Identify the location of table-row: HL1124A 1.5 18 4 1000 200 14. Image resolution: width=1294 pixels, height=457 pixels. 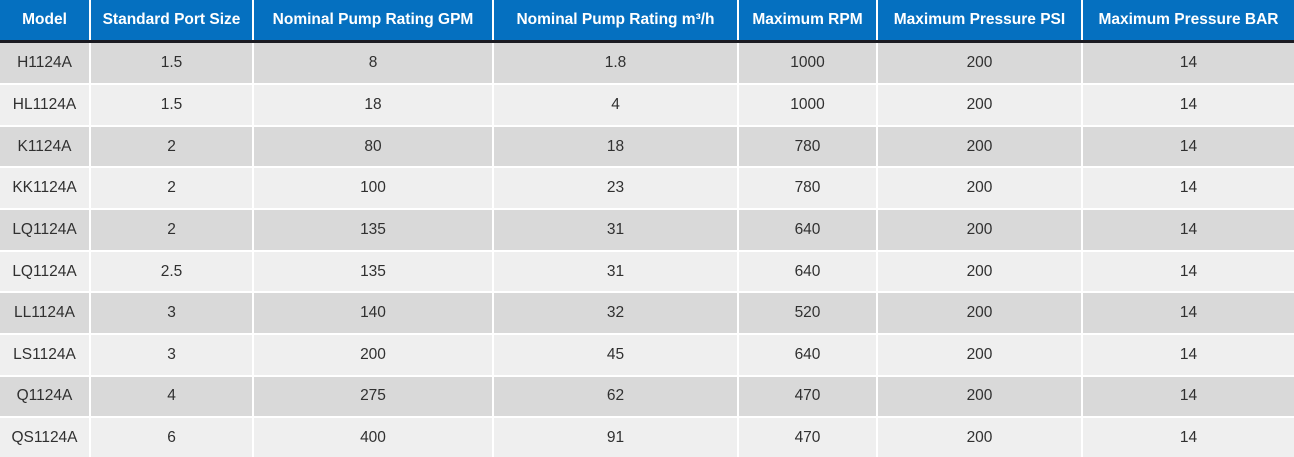
(647, 105).